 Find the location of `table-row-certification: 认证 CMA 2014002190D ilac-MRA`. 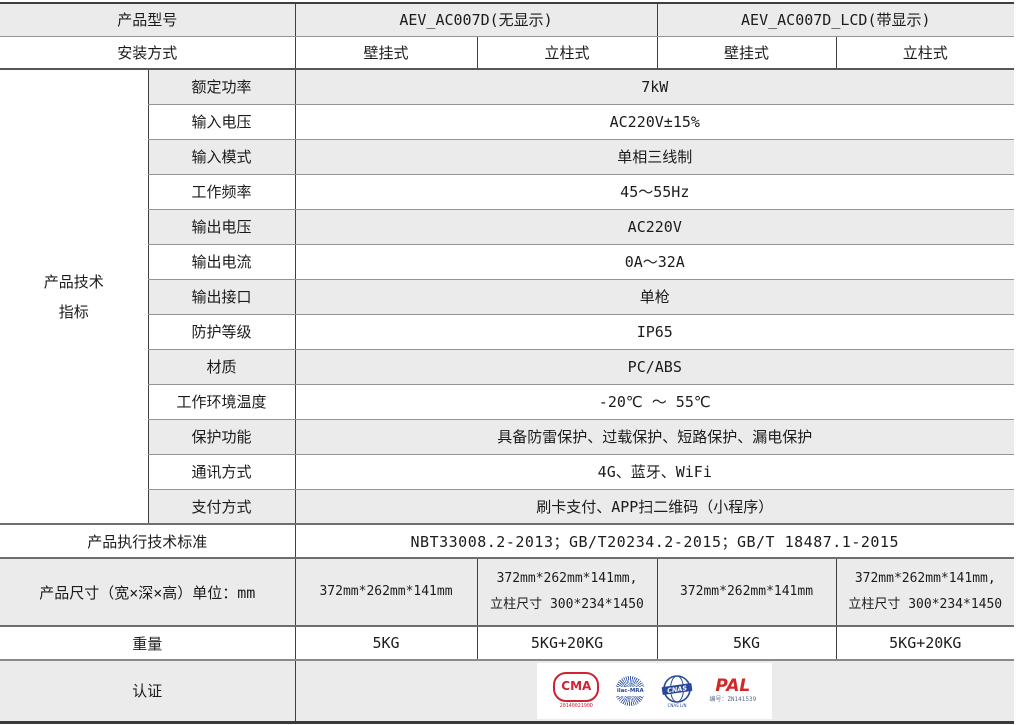

table-row-certification: 认证 CMA 2014002190D ilac-MRA is located at coordinates (507, 691).